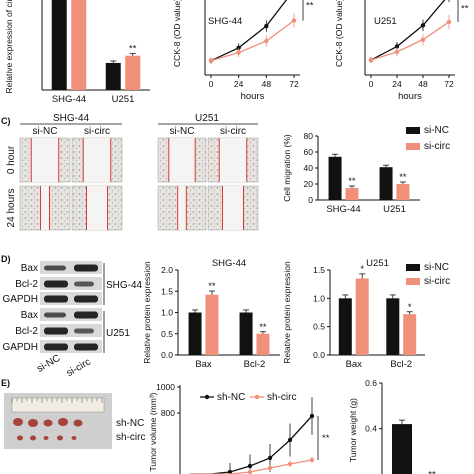  I want to click on wb-row-label-bcl2-2: Bcl-2, so click(26, 331).